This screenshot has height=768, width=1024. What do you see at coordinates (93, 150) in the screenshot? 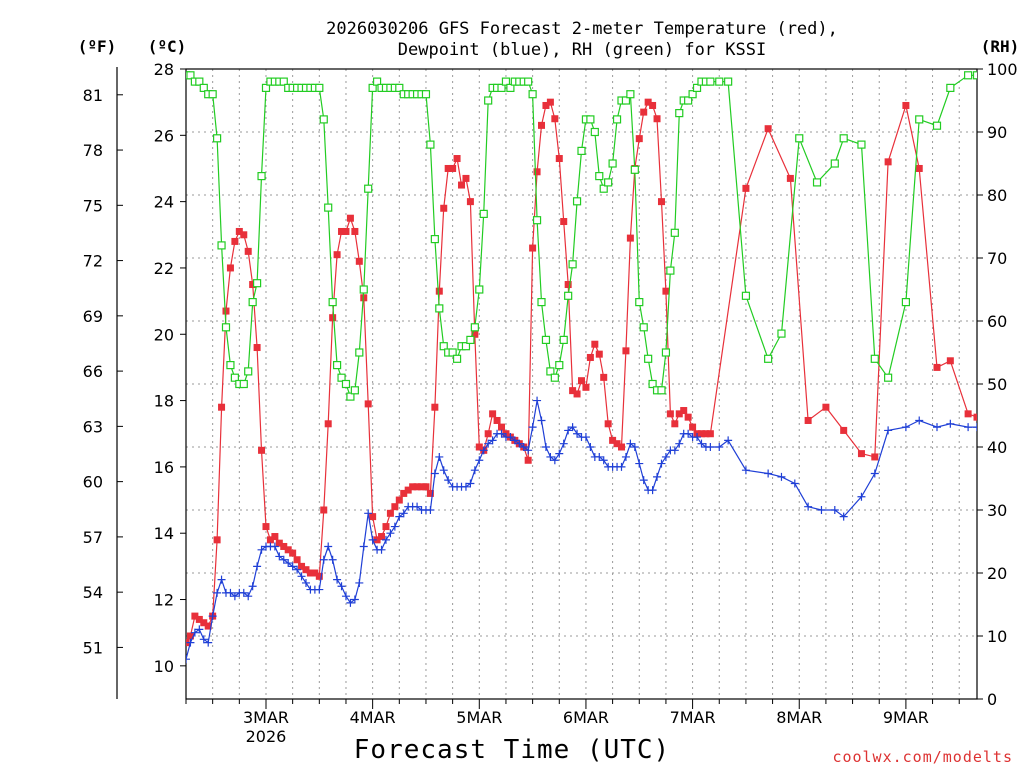
I see `fahrenheit-tick-label: 78` at bounding box center [93, 150].